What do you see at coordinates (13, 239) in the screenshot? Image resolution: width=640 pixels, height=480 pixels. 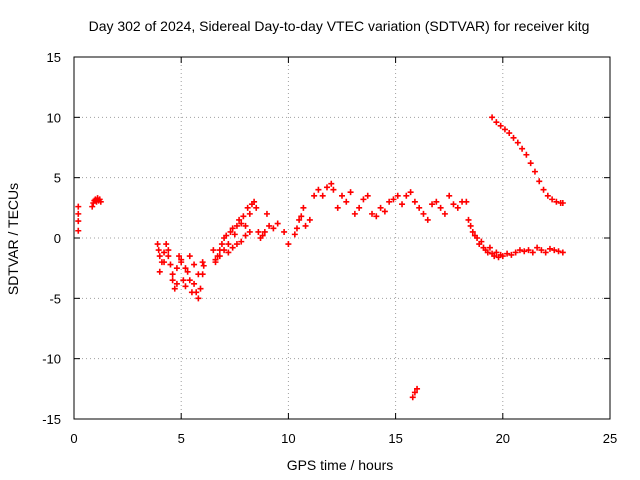 I see `y-axis-label: SDTVAR / TECUs` at bounding box center [13, 239].